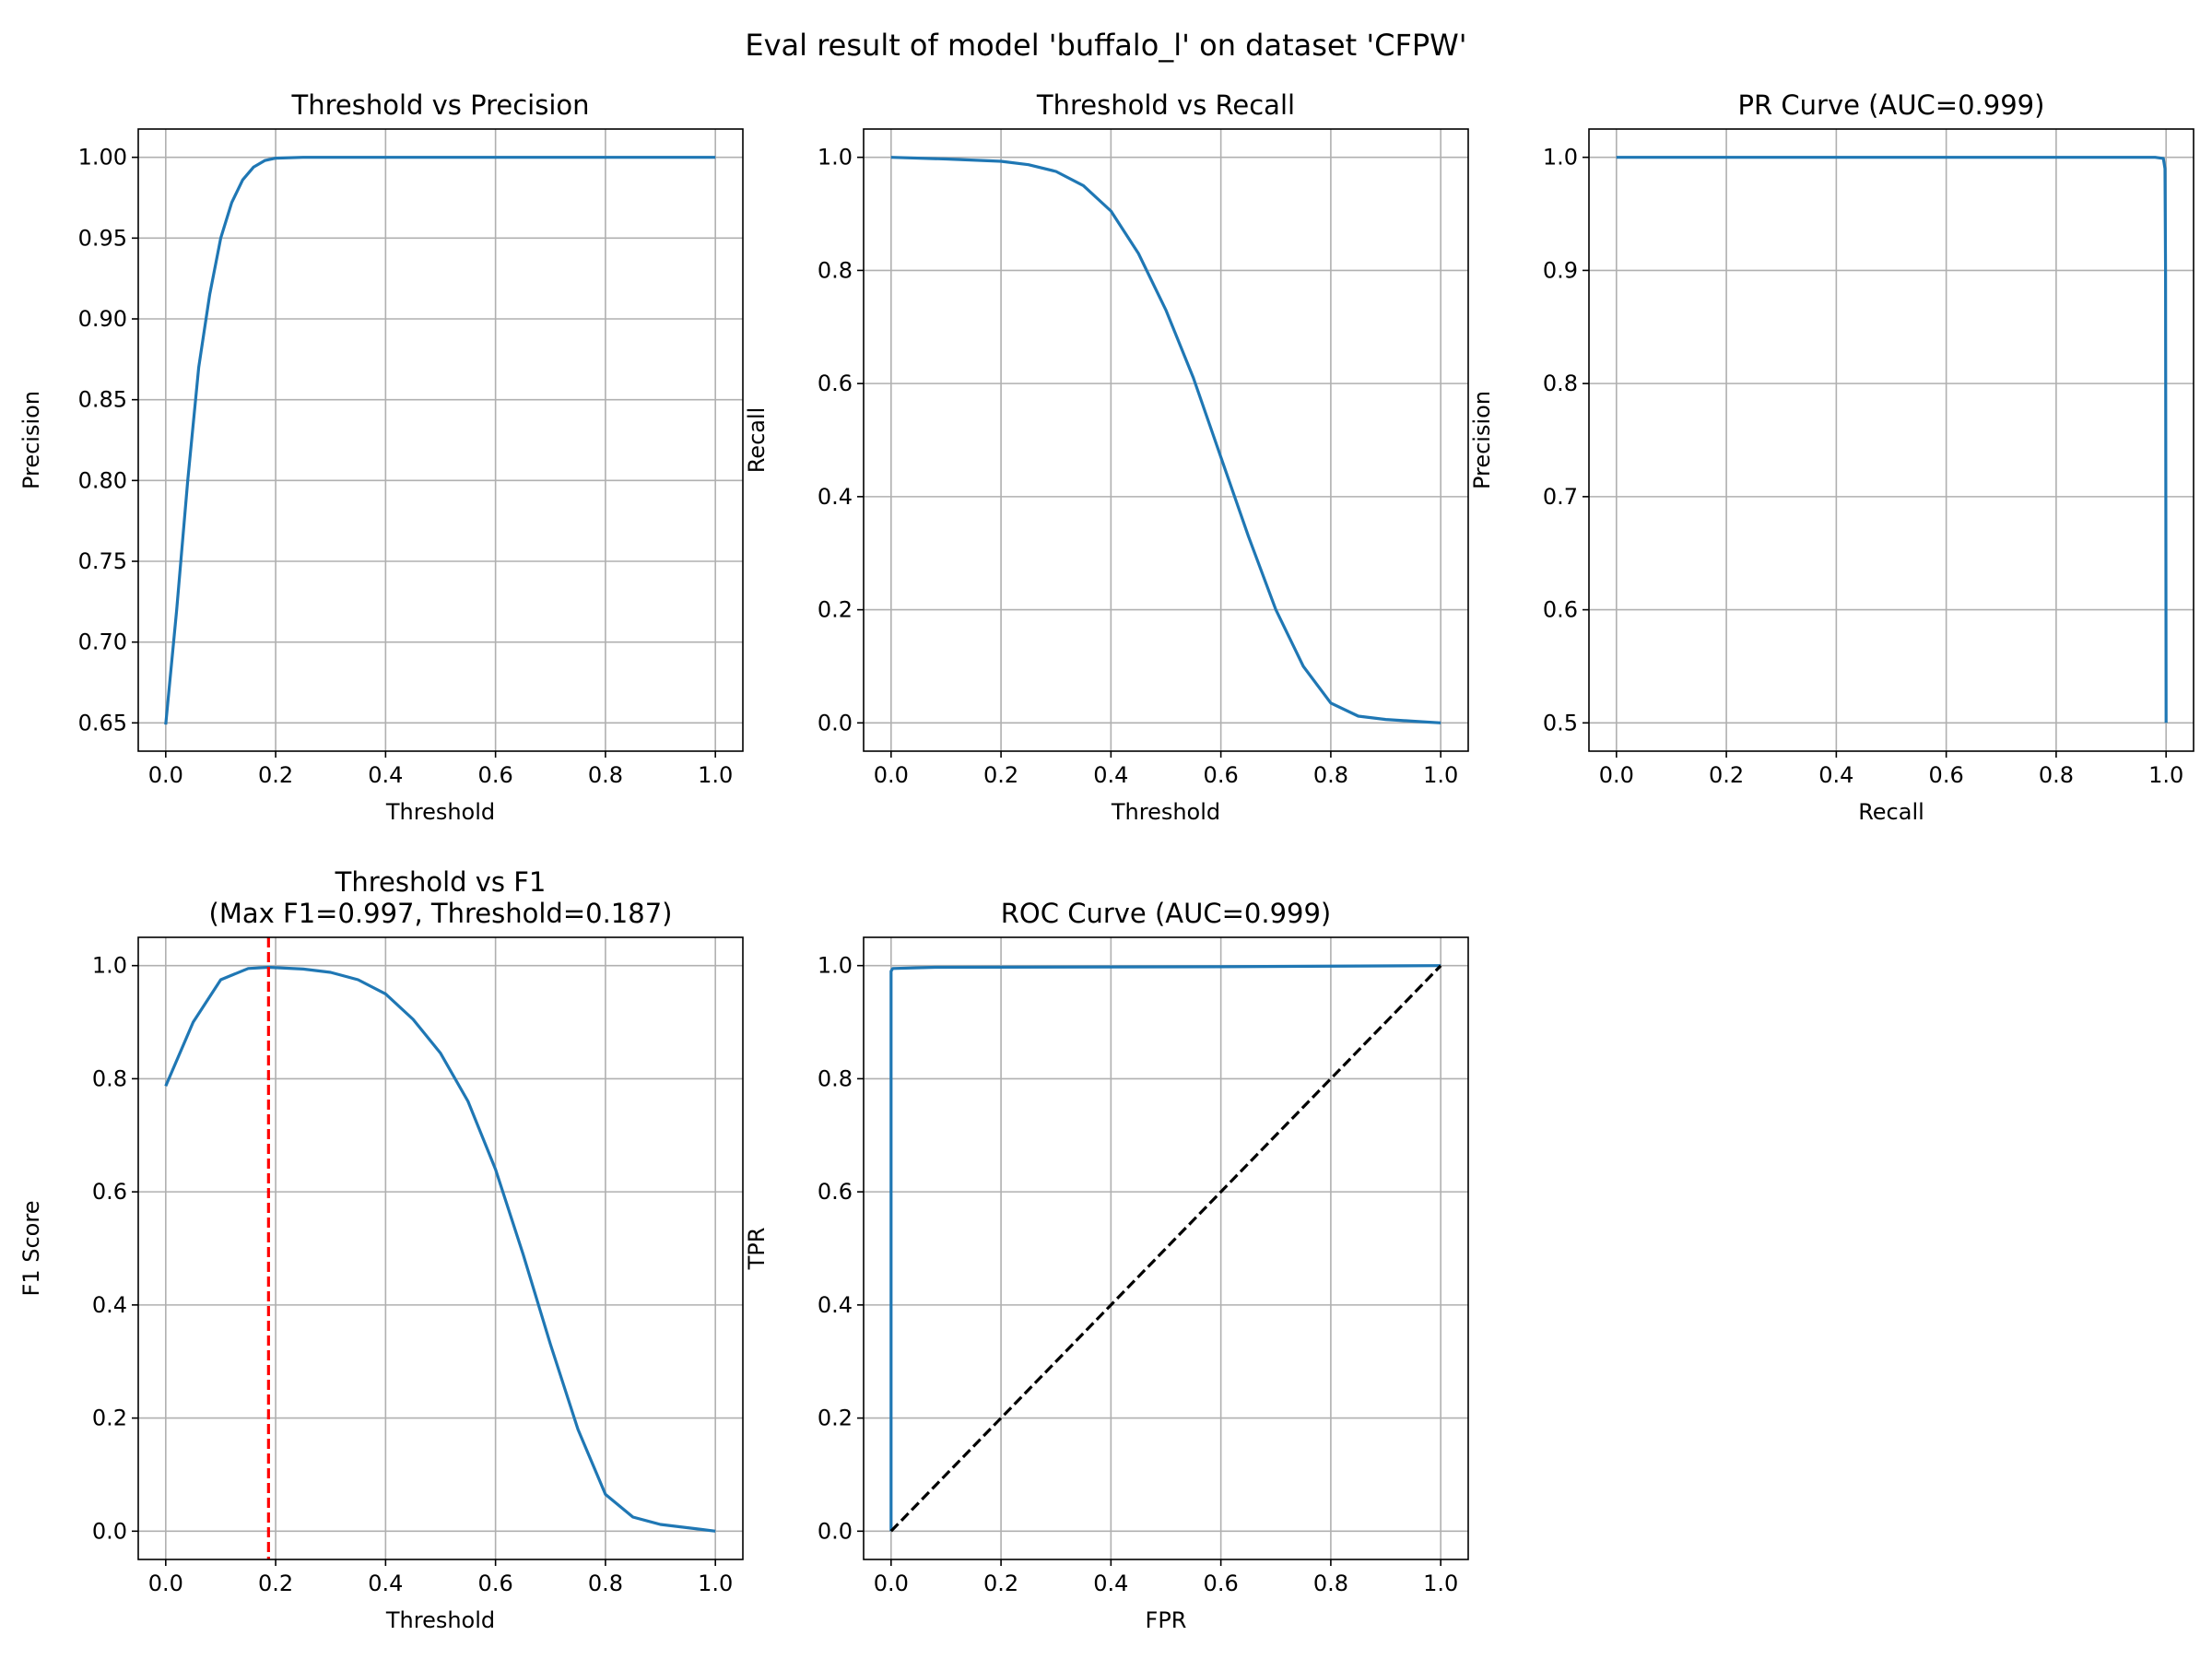  What do you see at coordinates (757, 440) in the screenshot?
I see `y-axis-label: Recall` at bounding box center [757, 440].